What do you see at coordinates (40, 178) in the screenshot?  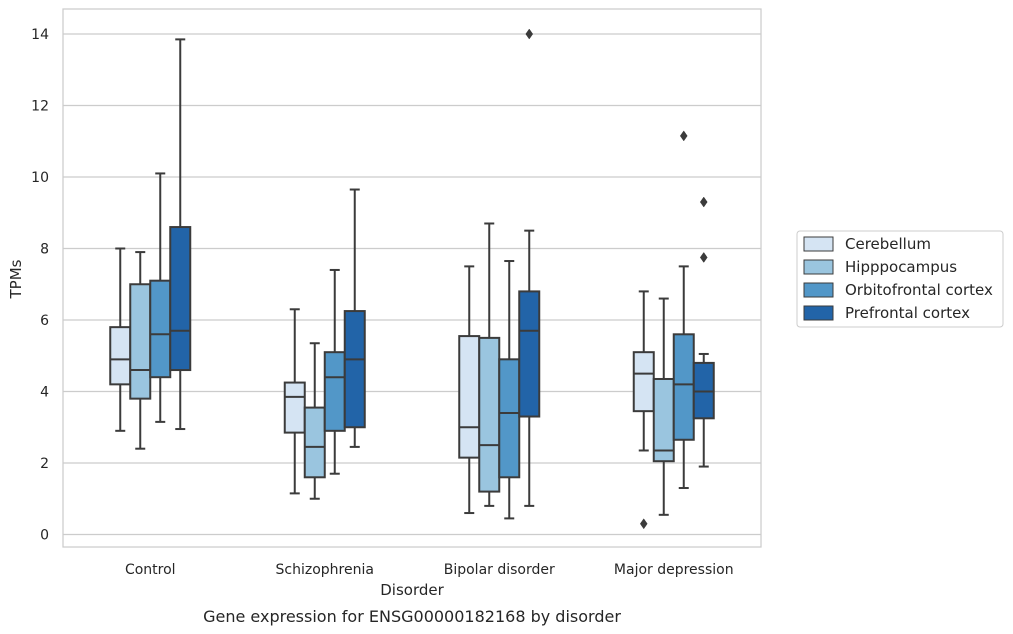 I see `y-tick-label: 10` at bounding box center [40, 178].